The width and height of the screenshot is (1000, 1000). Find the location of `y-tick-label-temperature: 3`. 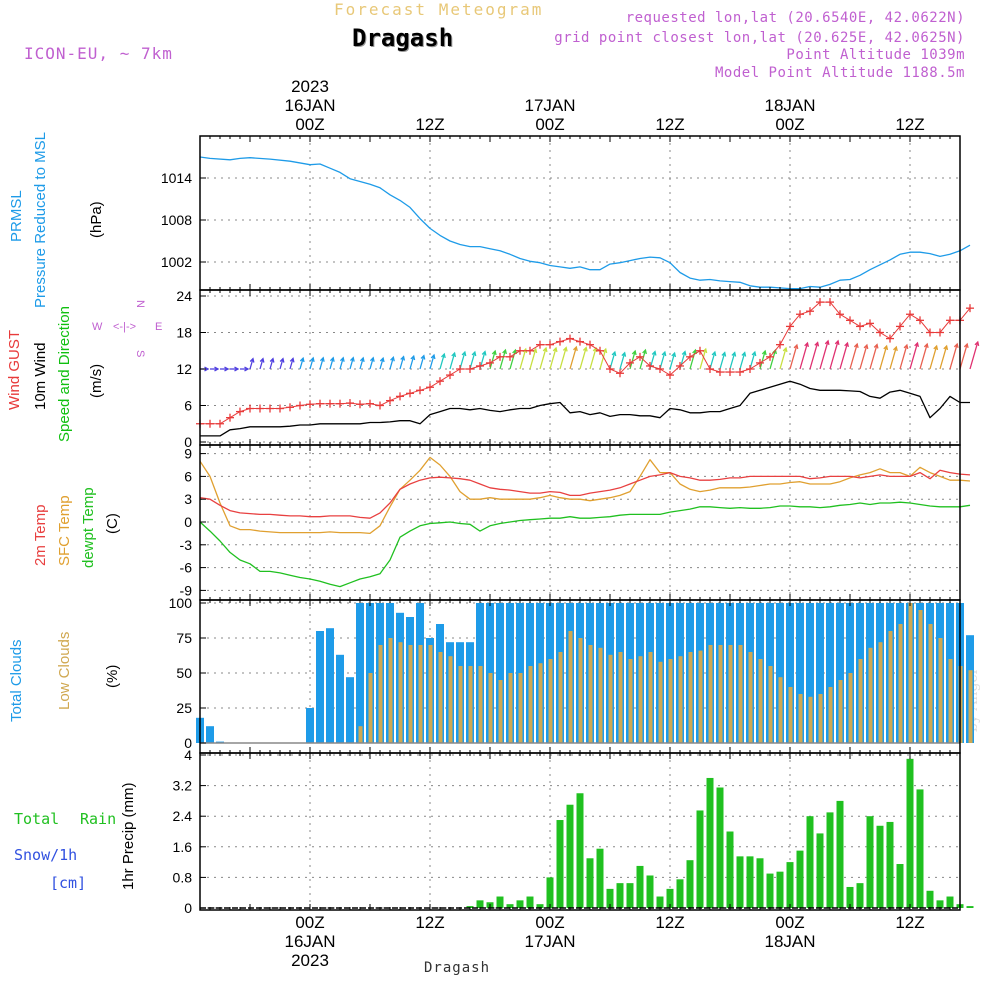

y-tick-label-temperature: 3 is located at coordinates (188, 499).